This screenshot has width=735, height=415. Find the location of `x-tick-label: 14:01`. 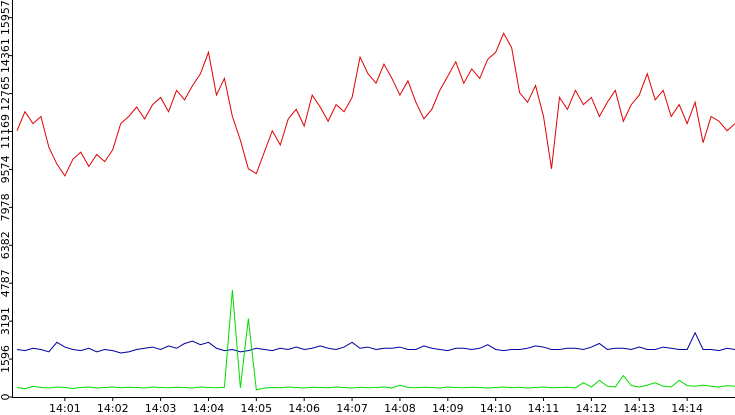

x-tick-label: 14:01 is located at coordinates (65, 408).